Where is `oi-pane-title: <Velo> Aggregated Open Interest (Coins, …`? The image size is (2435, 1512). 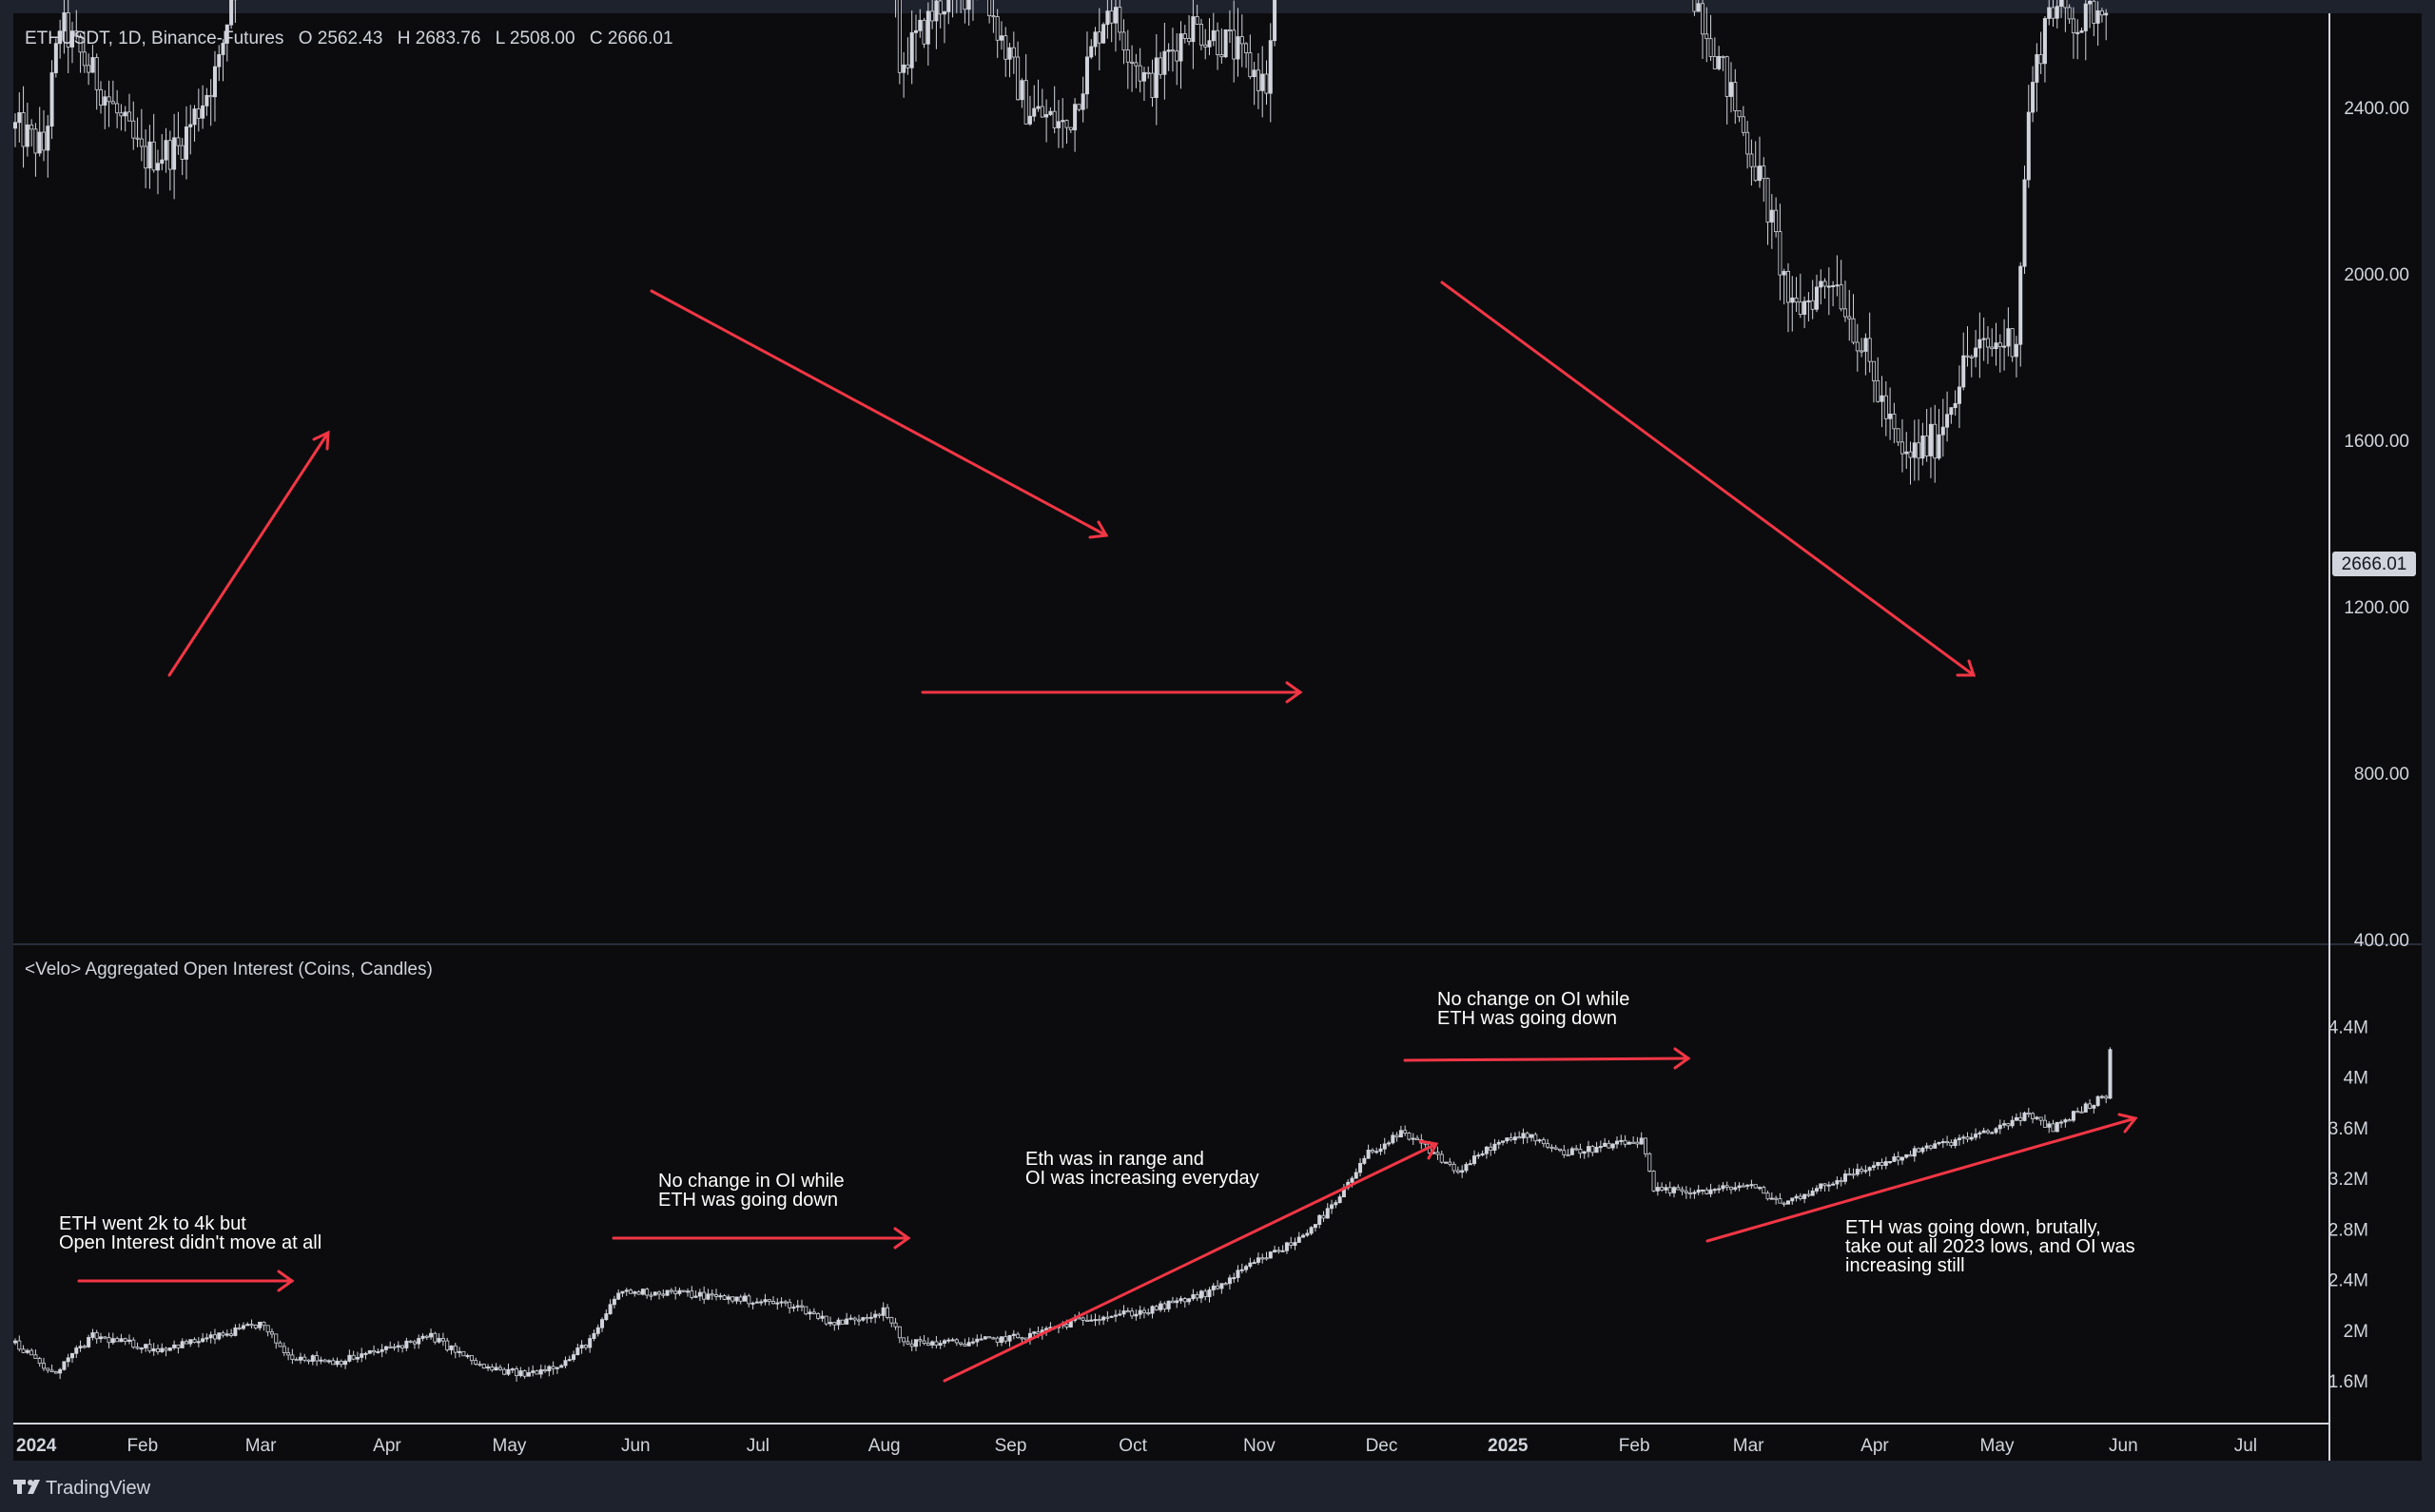 oi-pane-title: <Velo> Aggregated Open Interest (Coins, … is located at coordinates (229, 969).